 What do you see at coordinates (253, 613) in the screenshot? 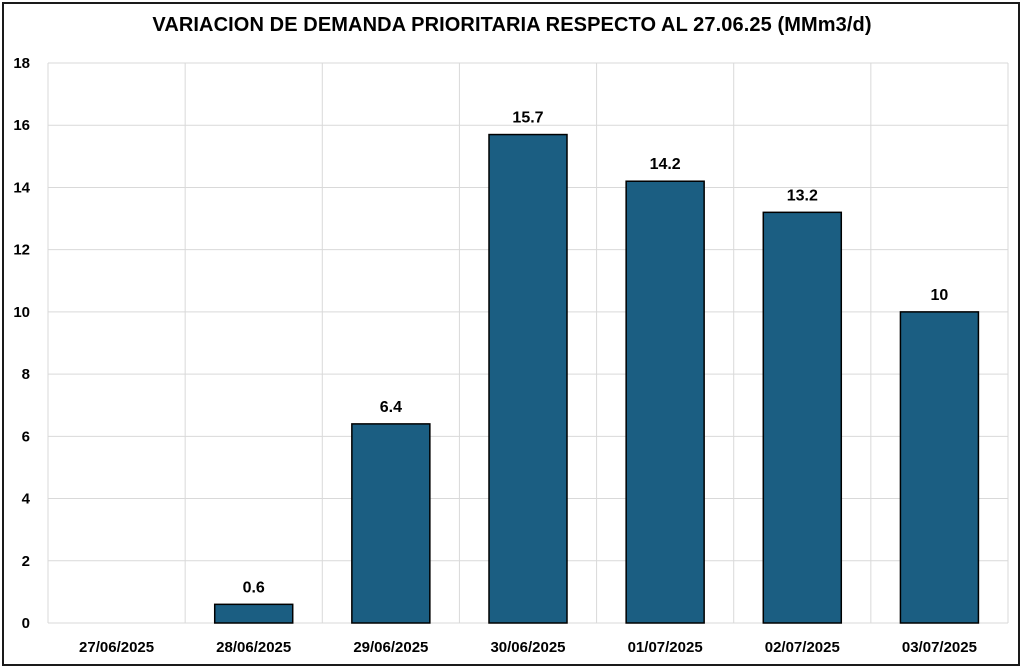
I see `bar-28/06/2025` at bounding box center [253, 613].